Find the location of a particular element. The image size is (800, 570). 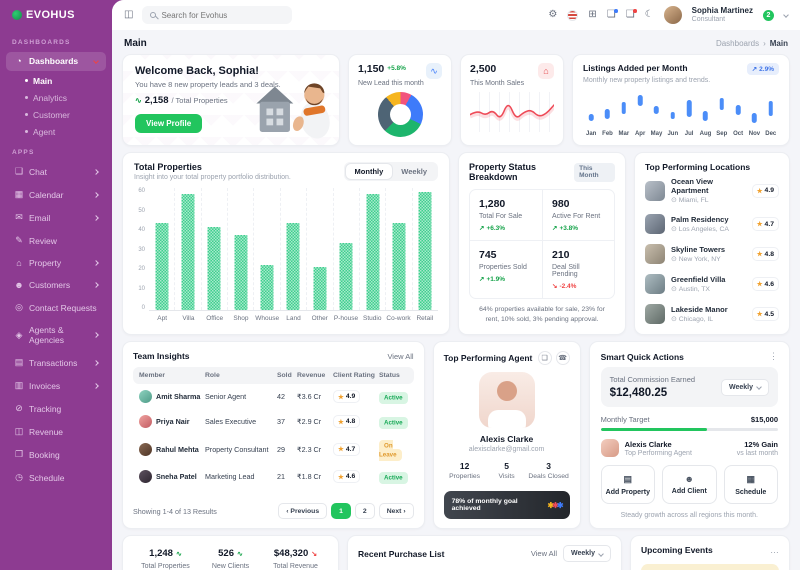

message-icon: ❏ is located at coordinates (631, 14).